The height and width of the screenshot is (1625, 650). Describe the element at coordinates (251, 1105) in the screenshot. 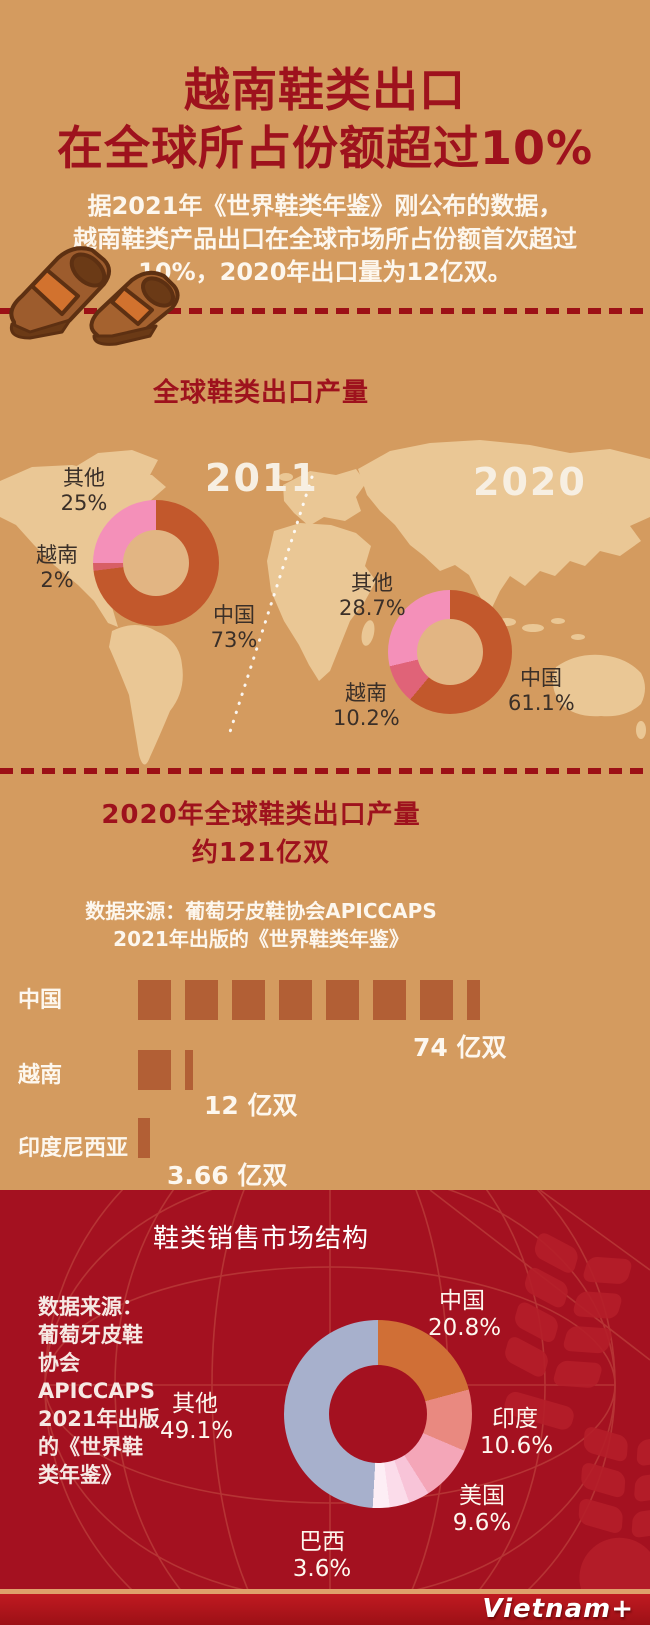

I see `bar-value-vietnam: 12 亿双` at that location.